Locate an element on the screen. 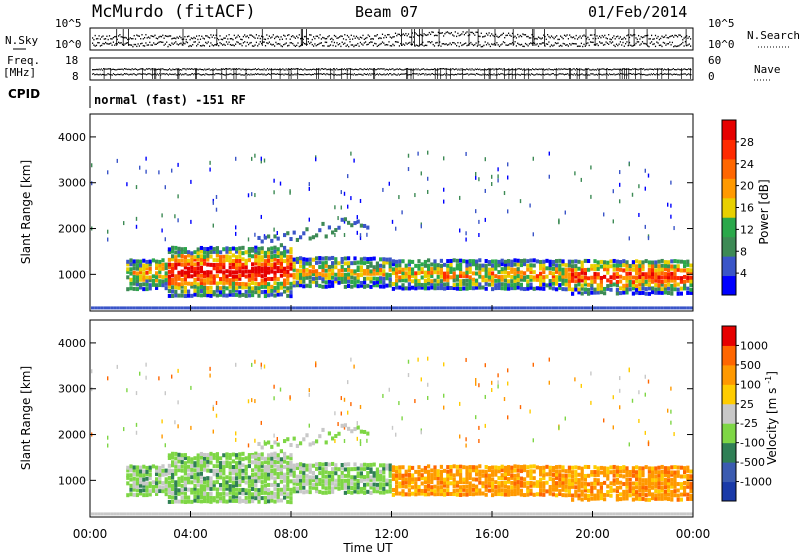  velocity-ground-echo is located at coordinates (329, 514).